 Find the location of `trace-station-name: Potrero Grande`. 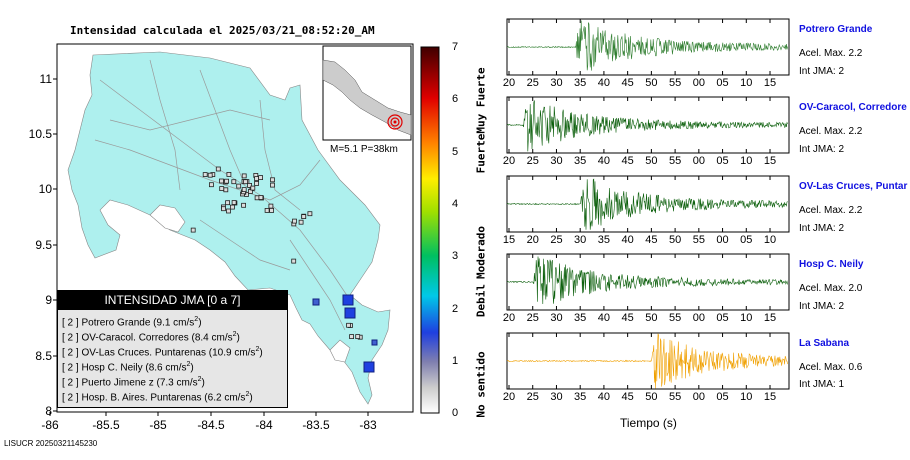

trace-station-name: Potrero Grande is located at coordinates (836, 29).